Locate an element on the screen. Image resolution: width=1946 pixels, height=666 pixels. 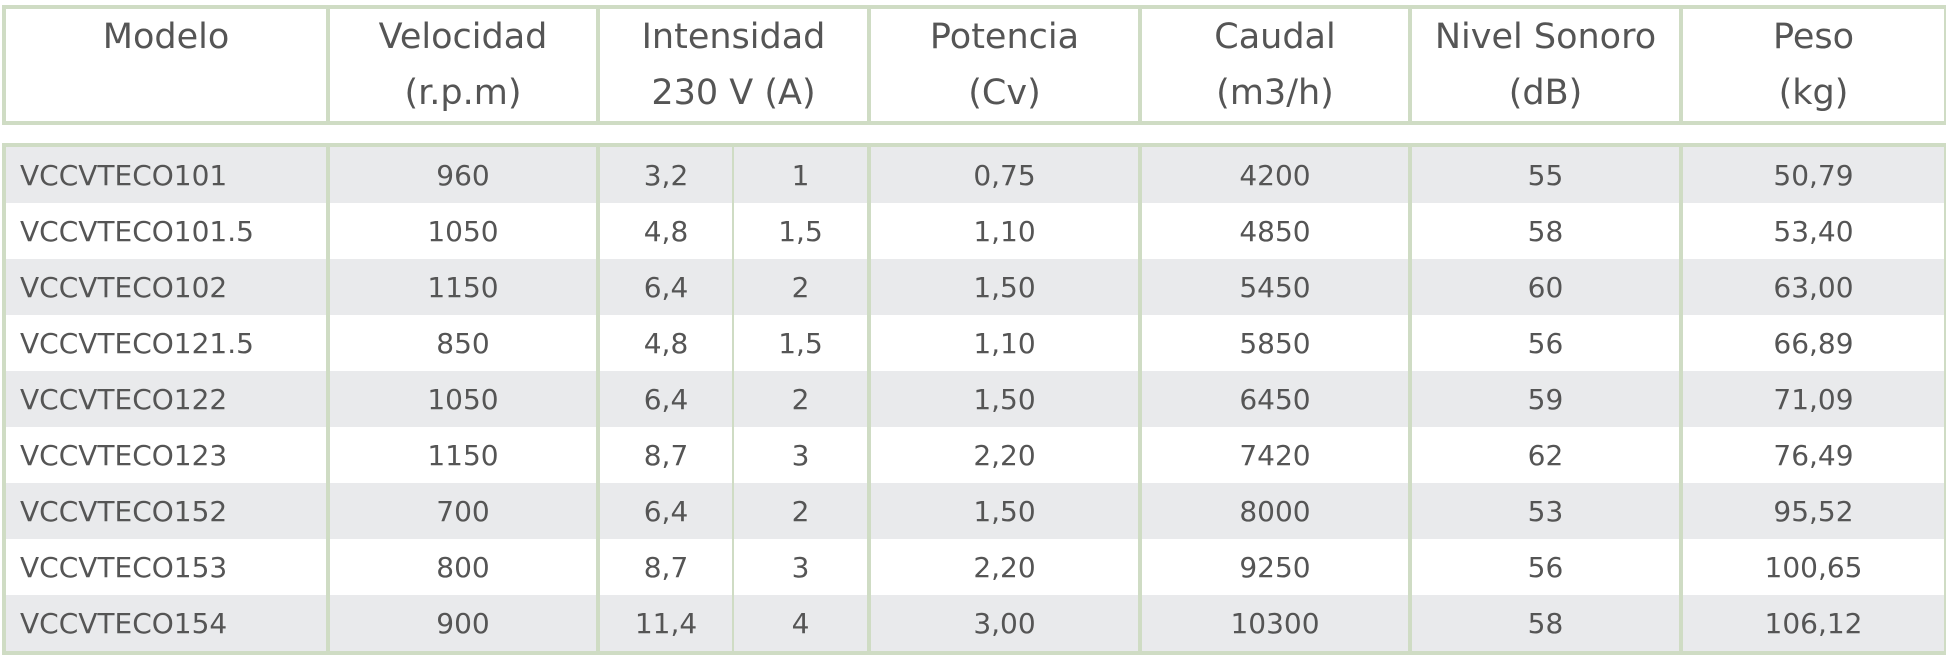
header-caudal-label: Caudal is located at coordinates (1275, 37).